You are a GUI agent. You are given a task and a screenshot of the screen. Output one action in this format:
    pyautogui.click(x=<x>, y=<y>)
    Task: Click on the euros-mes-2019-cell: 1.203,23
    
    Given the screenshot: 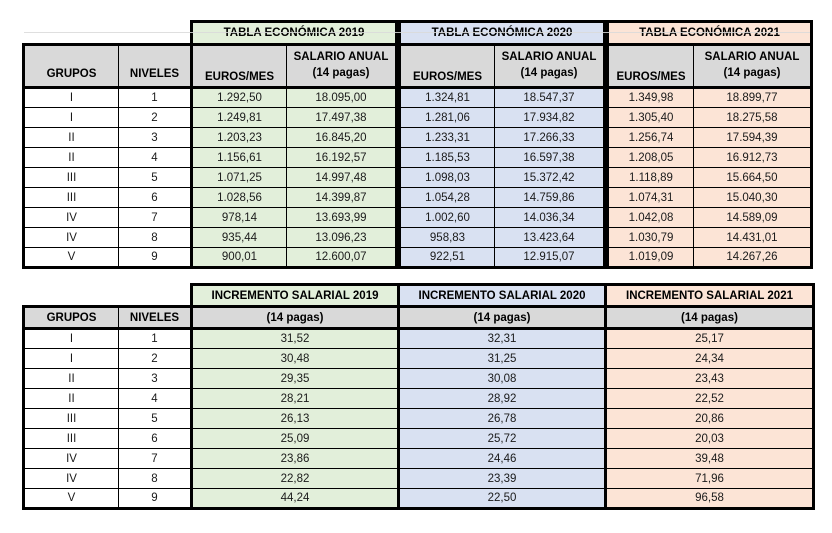 What is the action you would take?
    pyautogui.click(x=238, y=137)
    